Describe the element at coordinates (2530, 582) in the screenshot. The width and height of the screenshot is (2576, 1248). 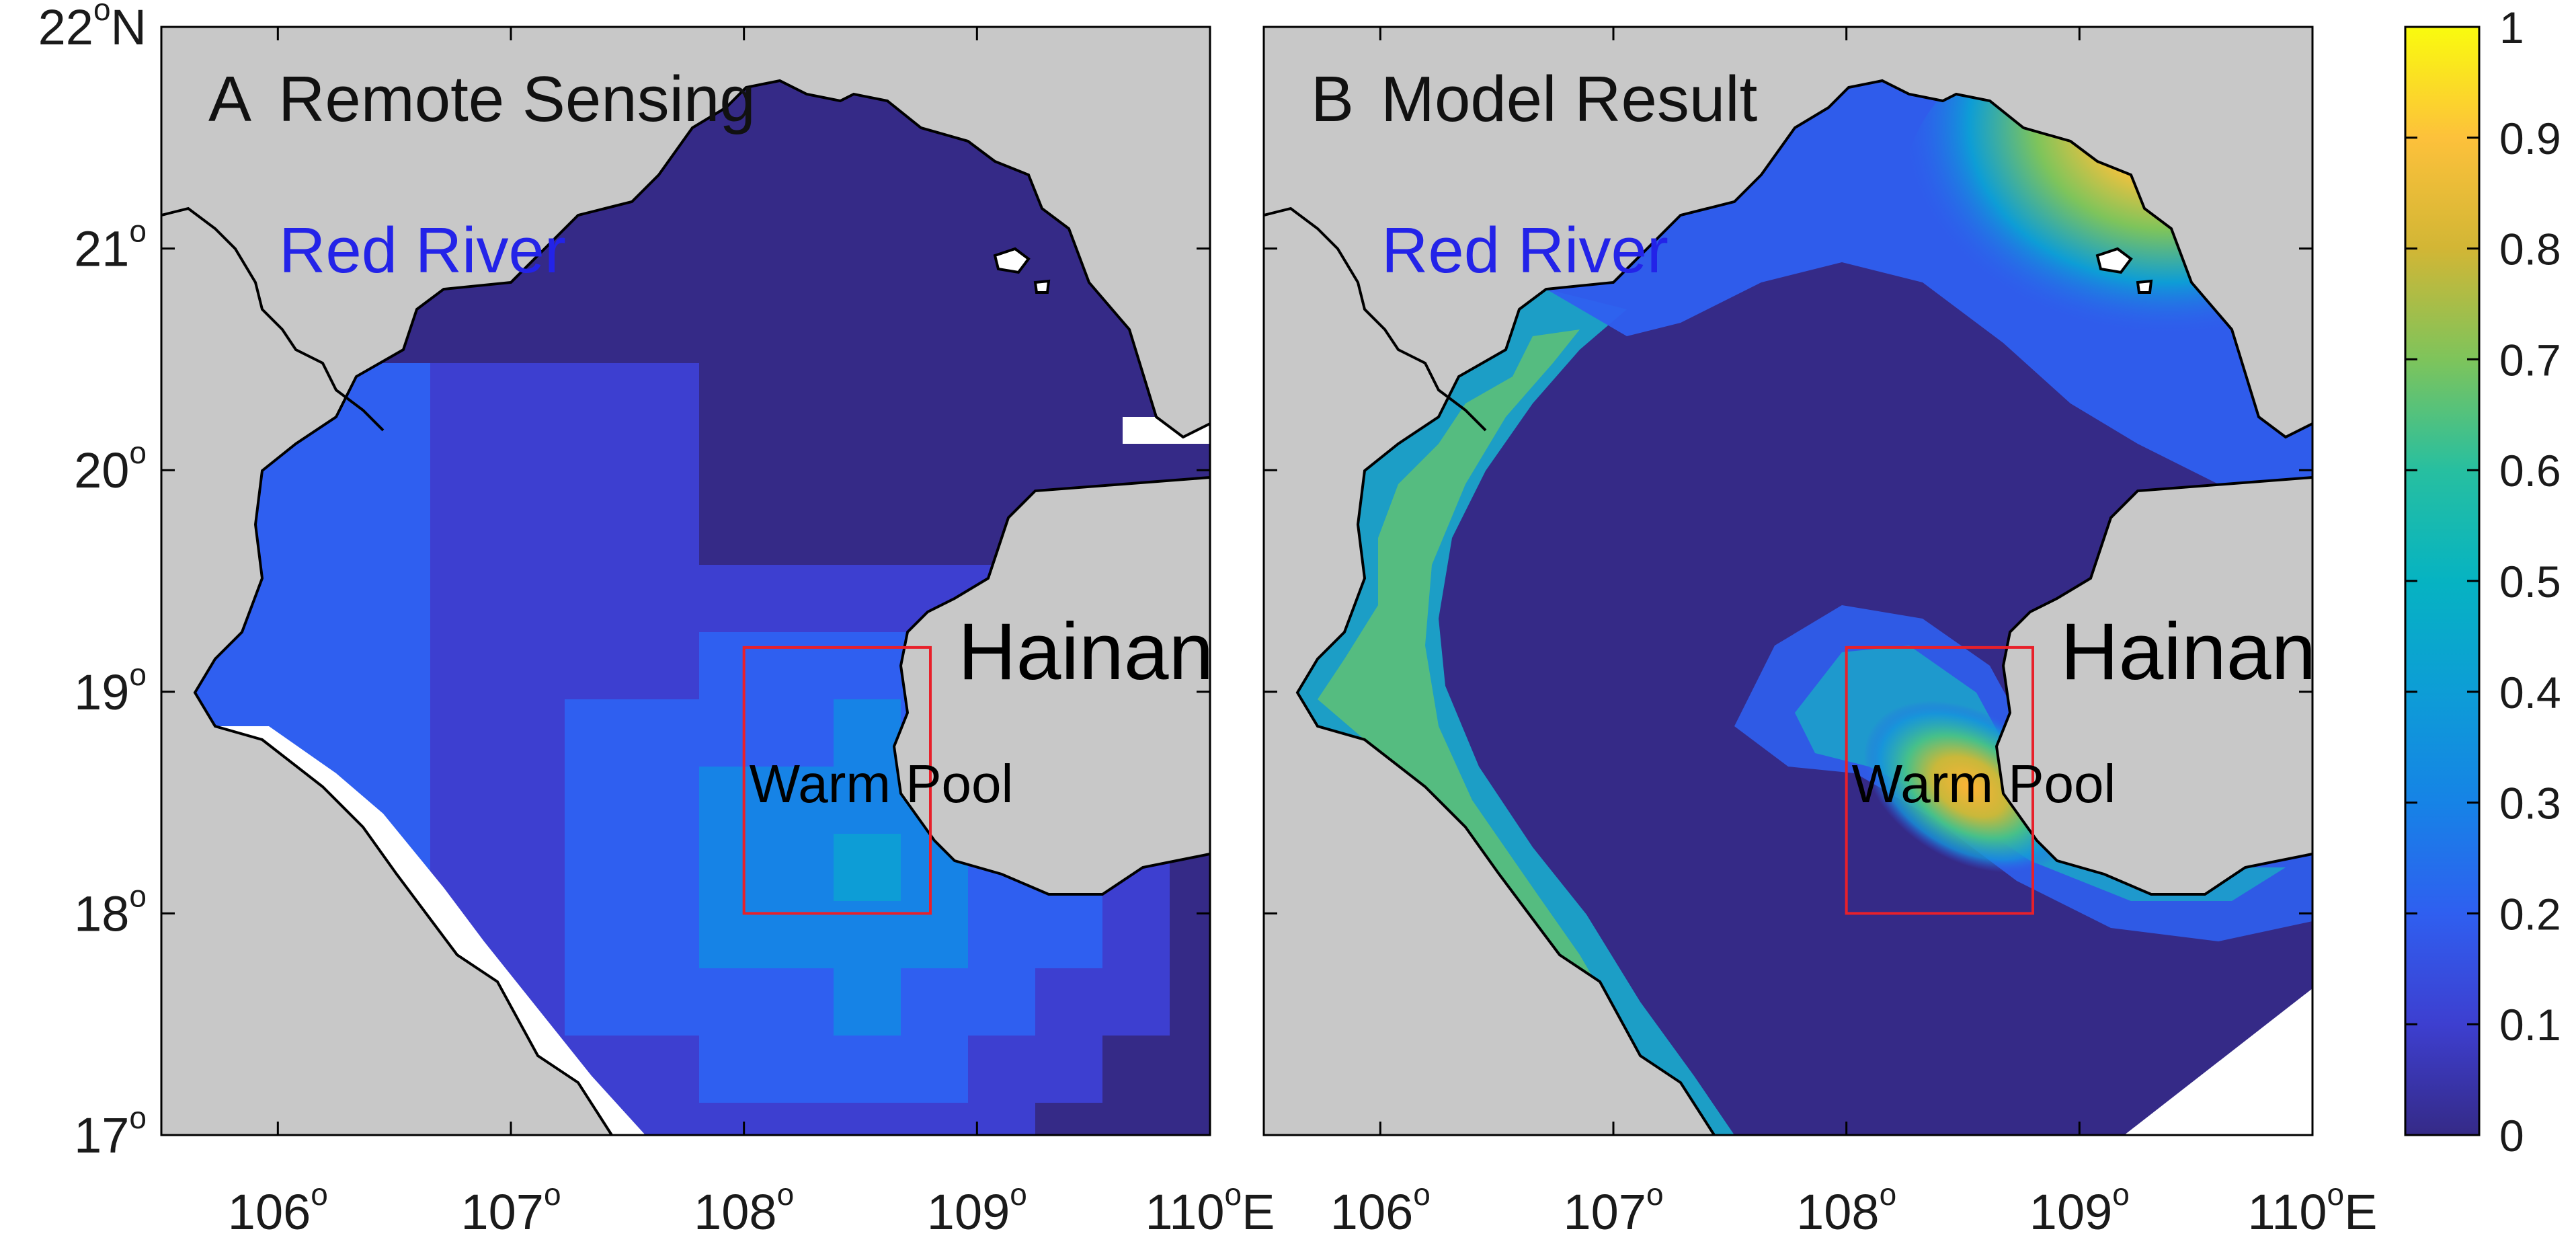
I see `colorbar-tick-label: 0.5` at that location.